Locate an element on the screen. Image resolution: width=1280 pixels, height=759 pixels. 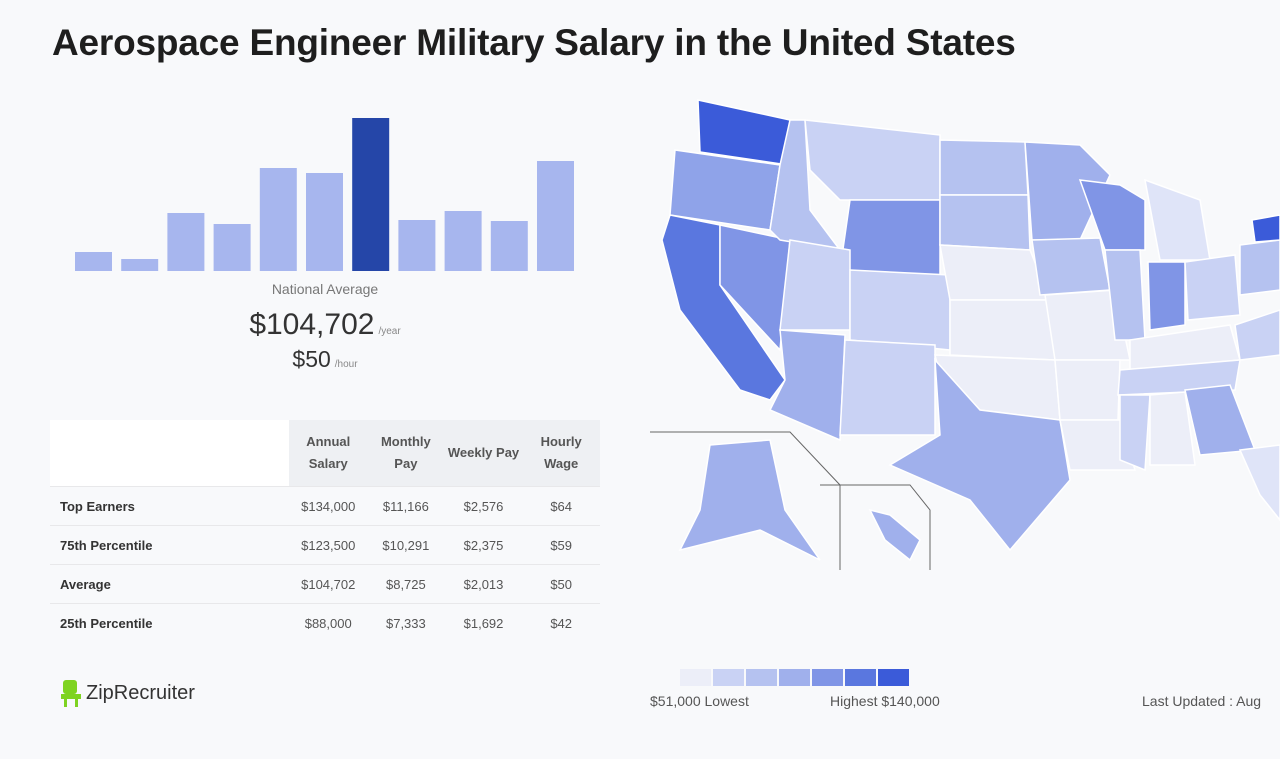
state-tn is located at coordinates (1179, 377).